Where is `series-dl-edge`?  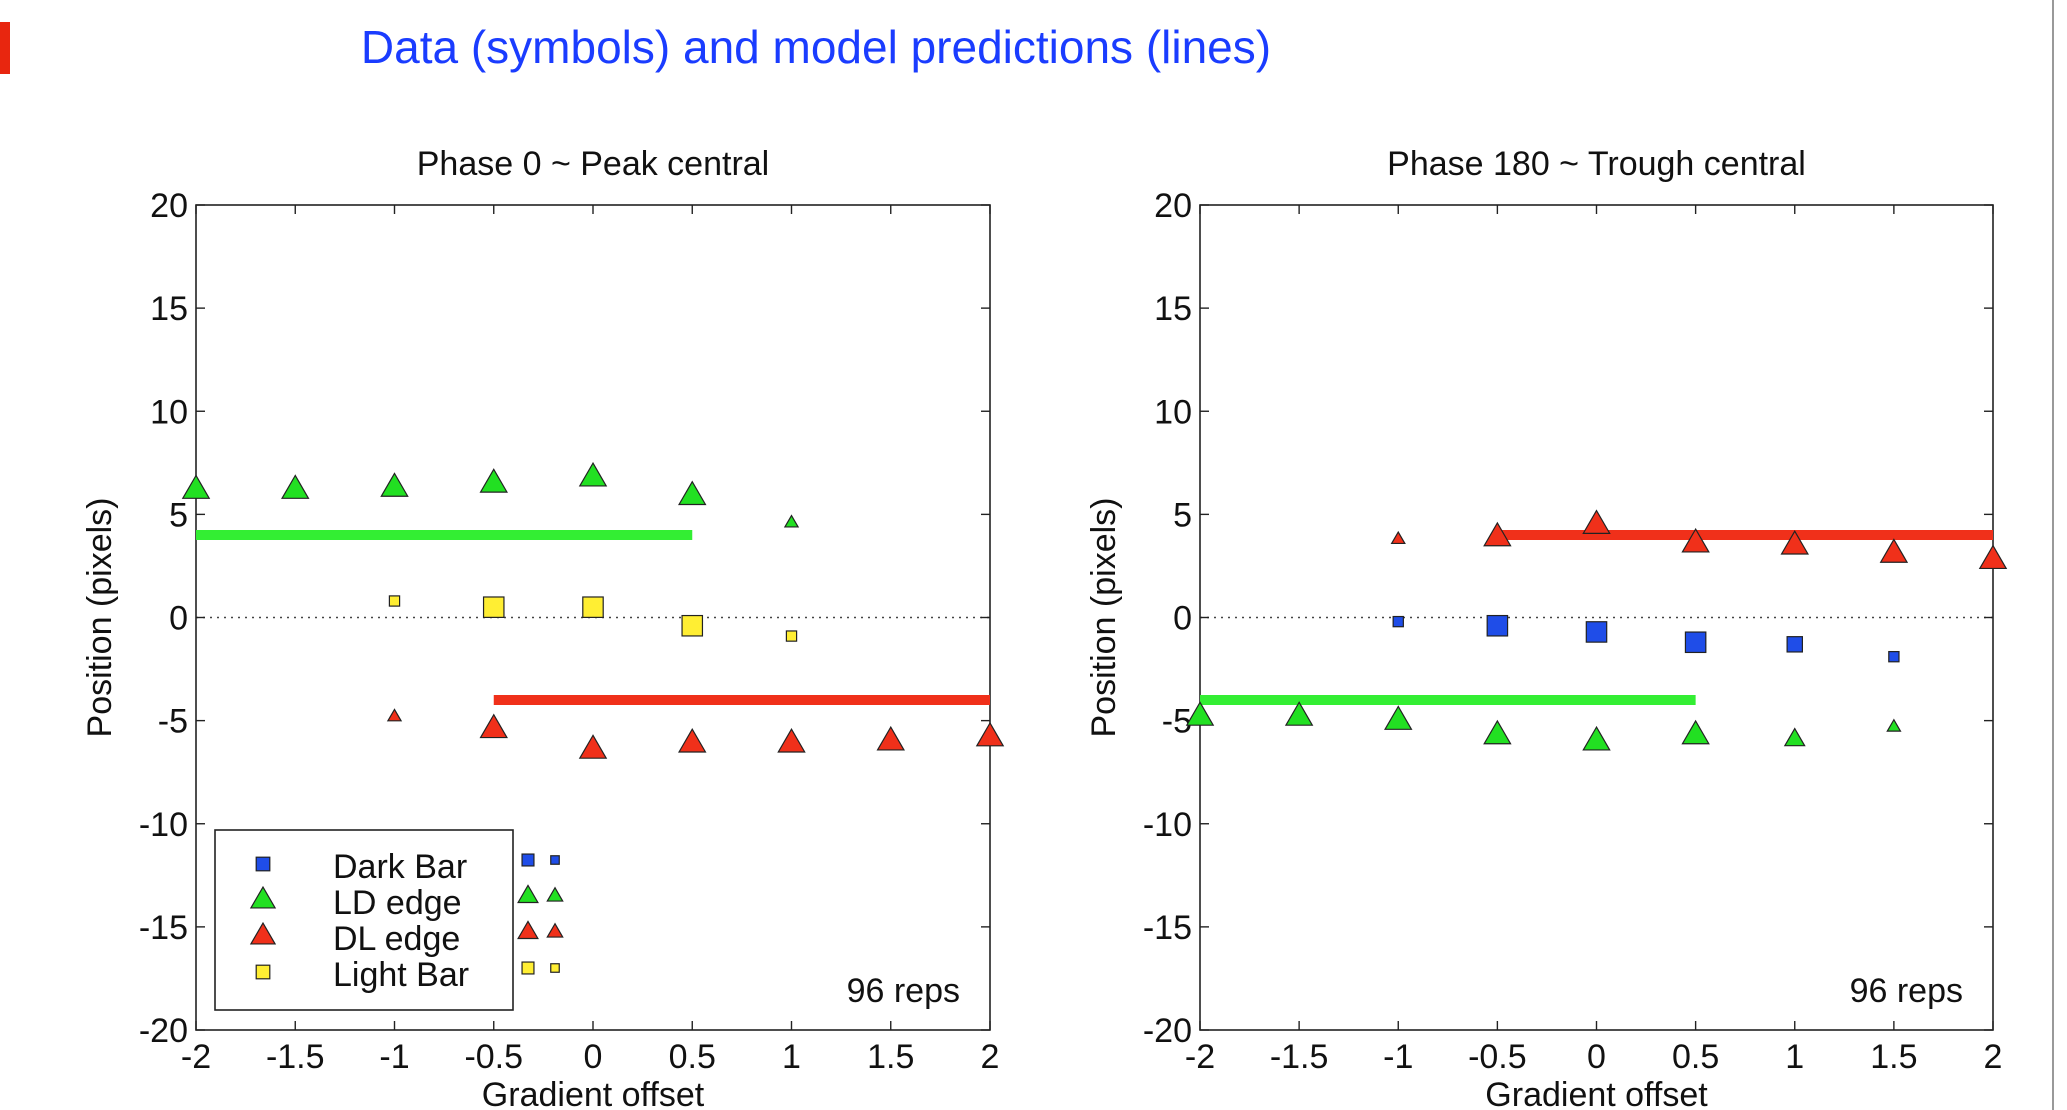
series-dl-edge is located at coordinates (695, 733).